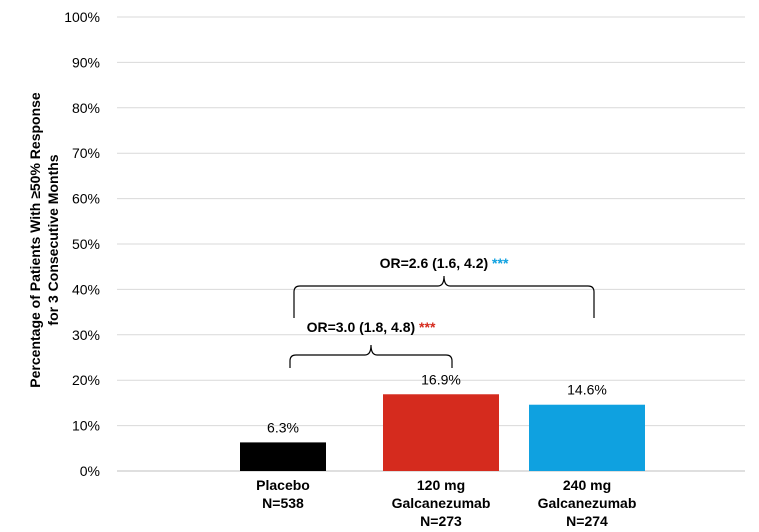 The height and width of the screenshot is (532, 759). Describe the element at coordinates (86, 62) in the screenshot. I see `y-tick-label: 90%` at that location.